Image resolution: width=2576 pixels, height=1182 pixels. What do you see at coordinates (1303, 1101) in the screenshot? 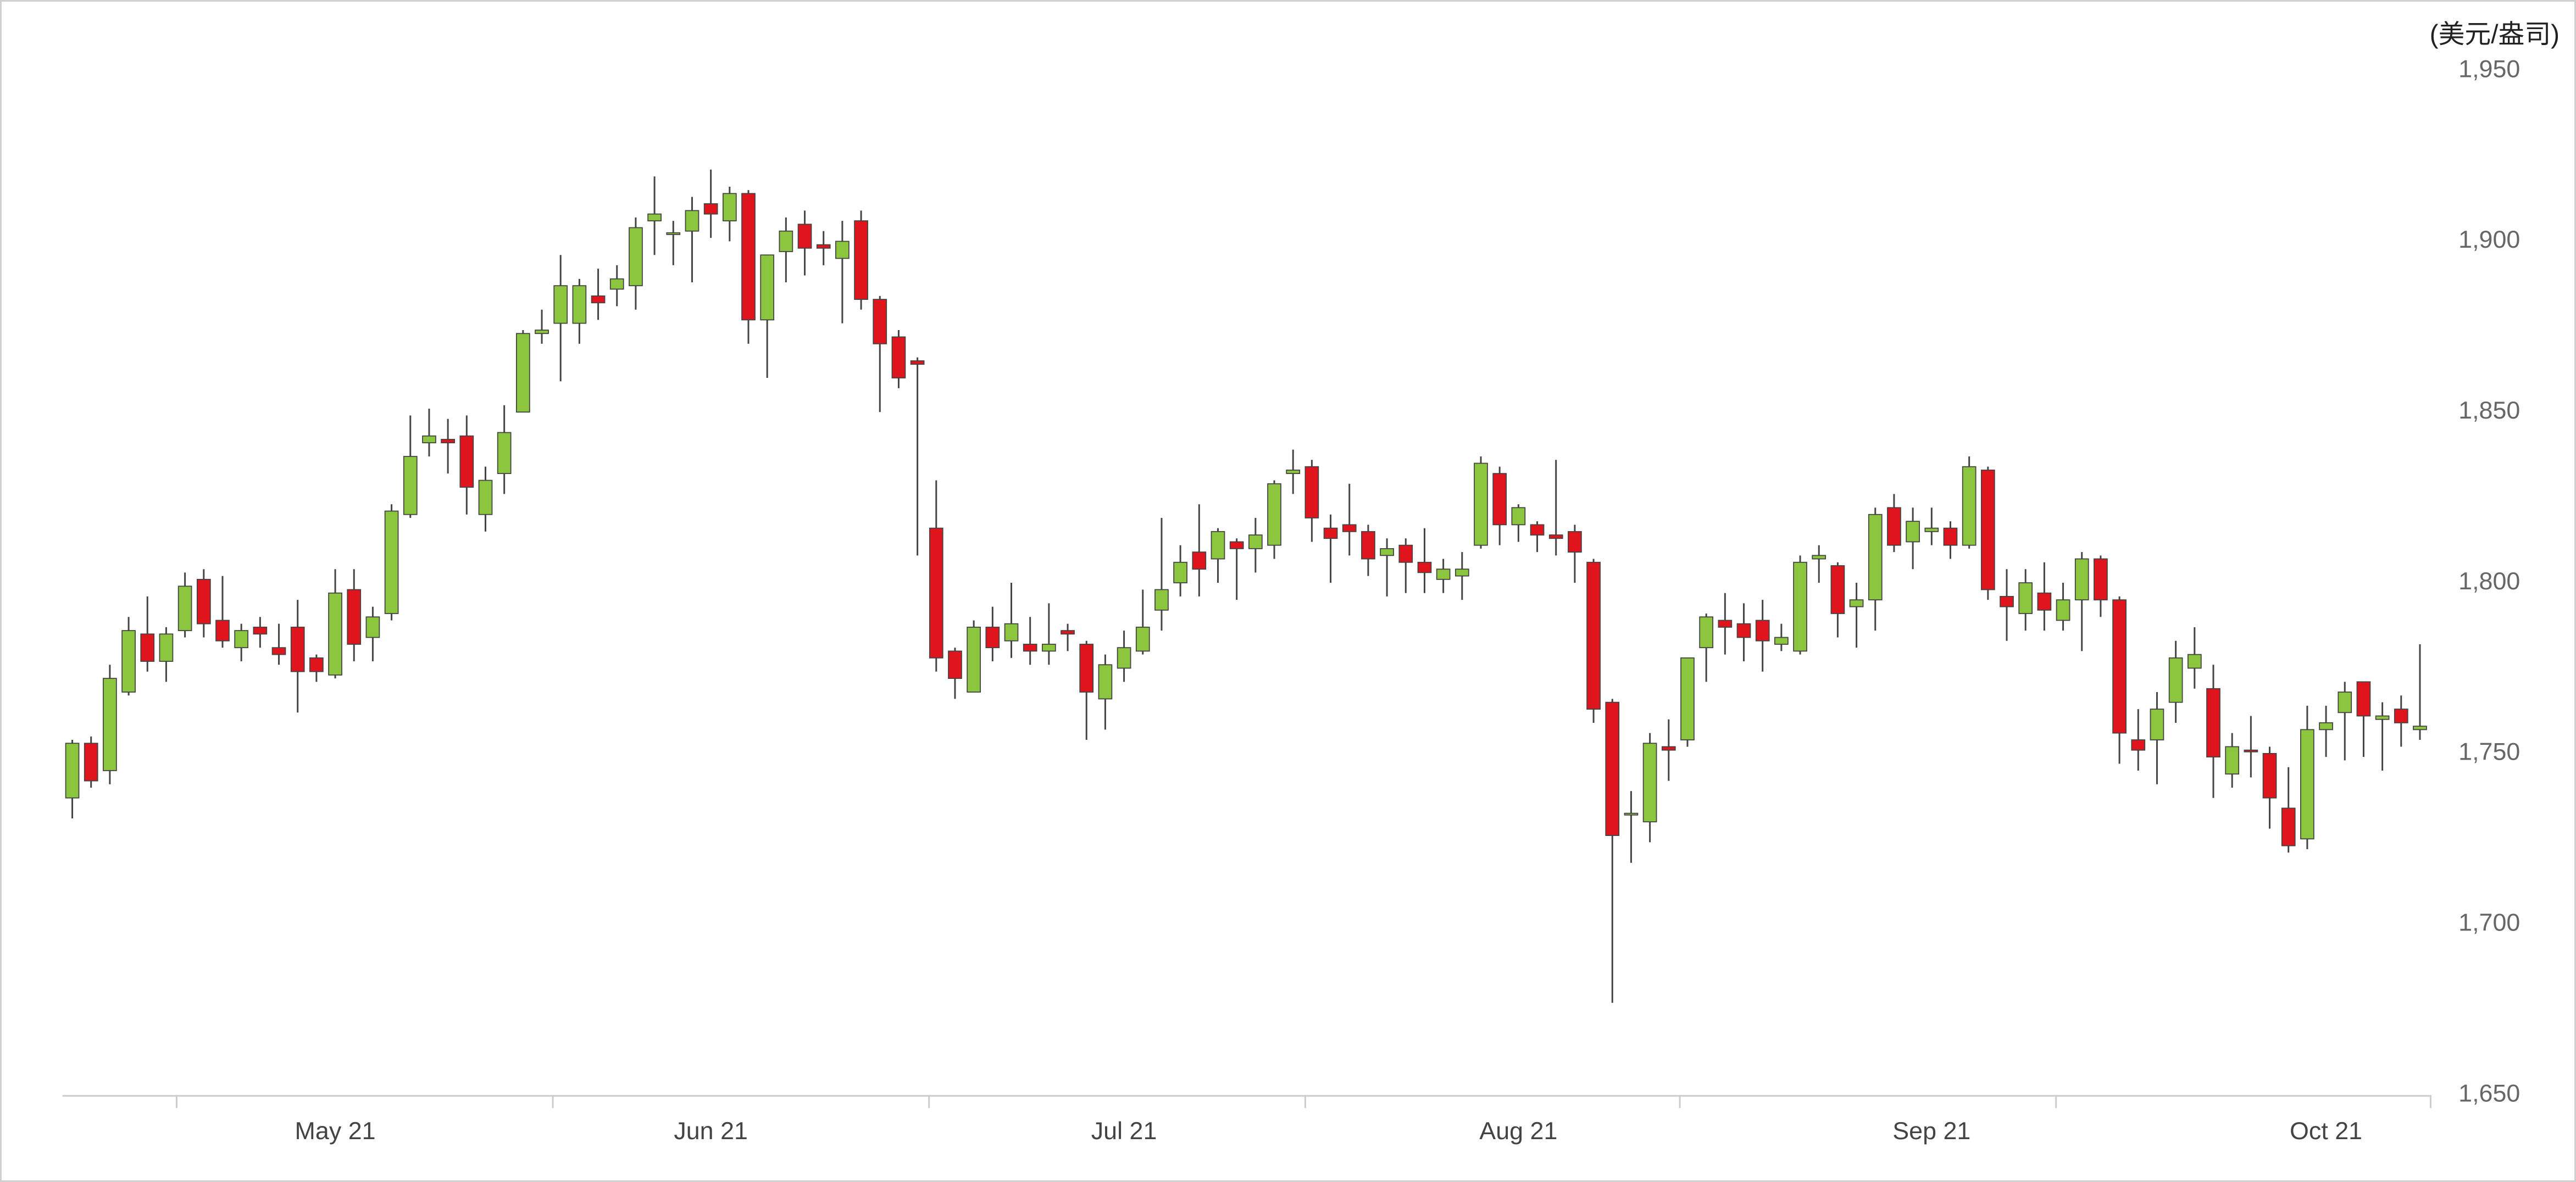
I see `x-separators` at bounding box center [1303, 1101].